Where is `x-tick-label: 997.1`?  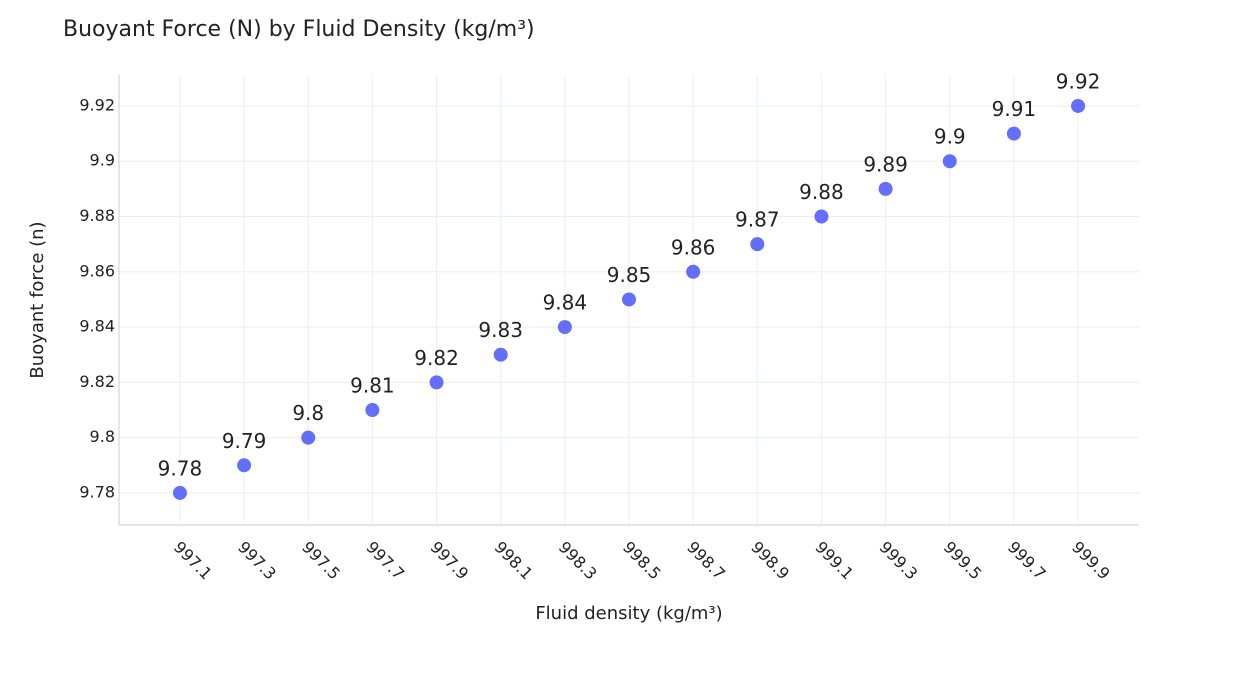 x-tick-label: 997.1 is located at coordinates (193, 561).